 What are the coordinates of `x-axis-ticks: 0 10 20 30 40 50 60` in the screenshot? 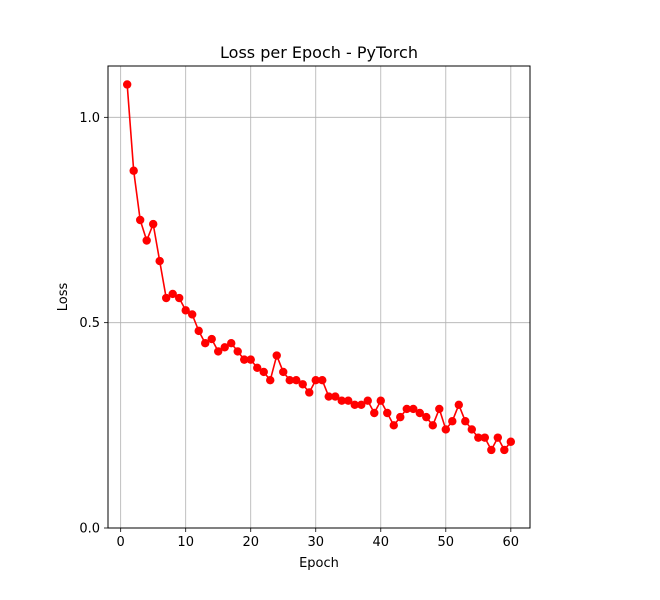 It's located at (318, 539).